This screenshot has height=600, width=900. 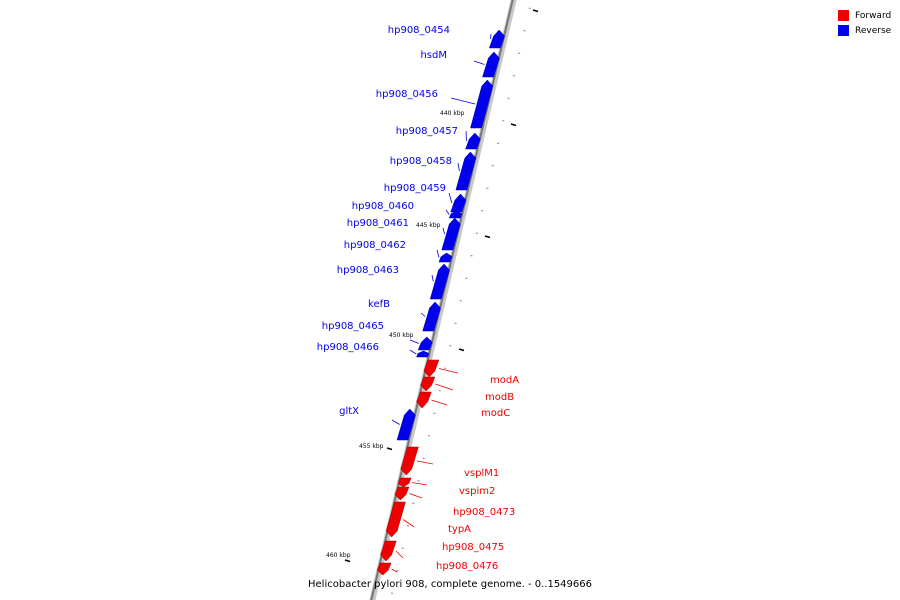 I want to click on gene-label-hsdm: hsdM, so click(x=433, y=55).